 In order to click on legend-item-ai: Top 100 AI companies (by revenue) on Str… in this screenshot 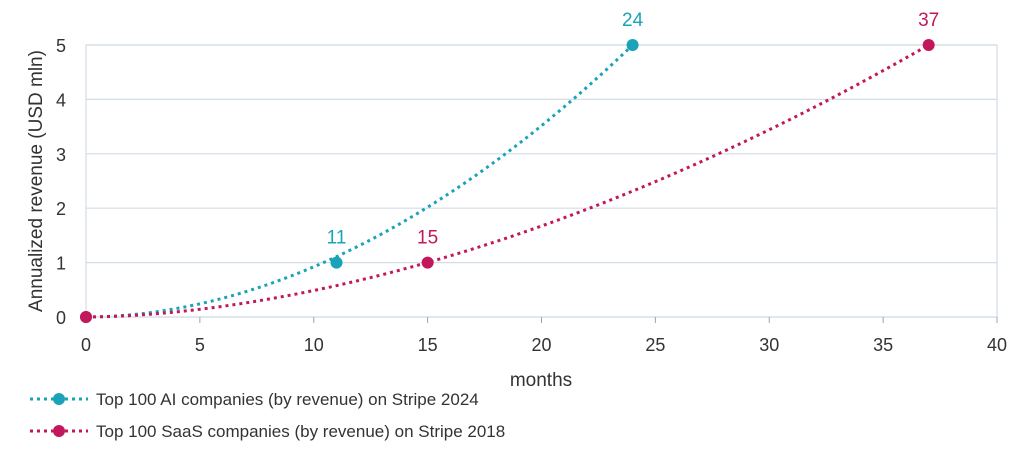, I will do `click(254, 399)`.